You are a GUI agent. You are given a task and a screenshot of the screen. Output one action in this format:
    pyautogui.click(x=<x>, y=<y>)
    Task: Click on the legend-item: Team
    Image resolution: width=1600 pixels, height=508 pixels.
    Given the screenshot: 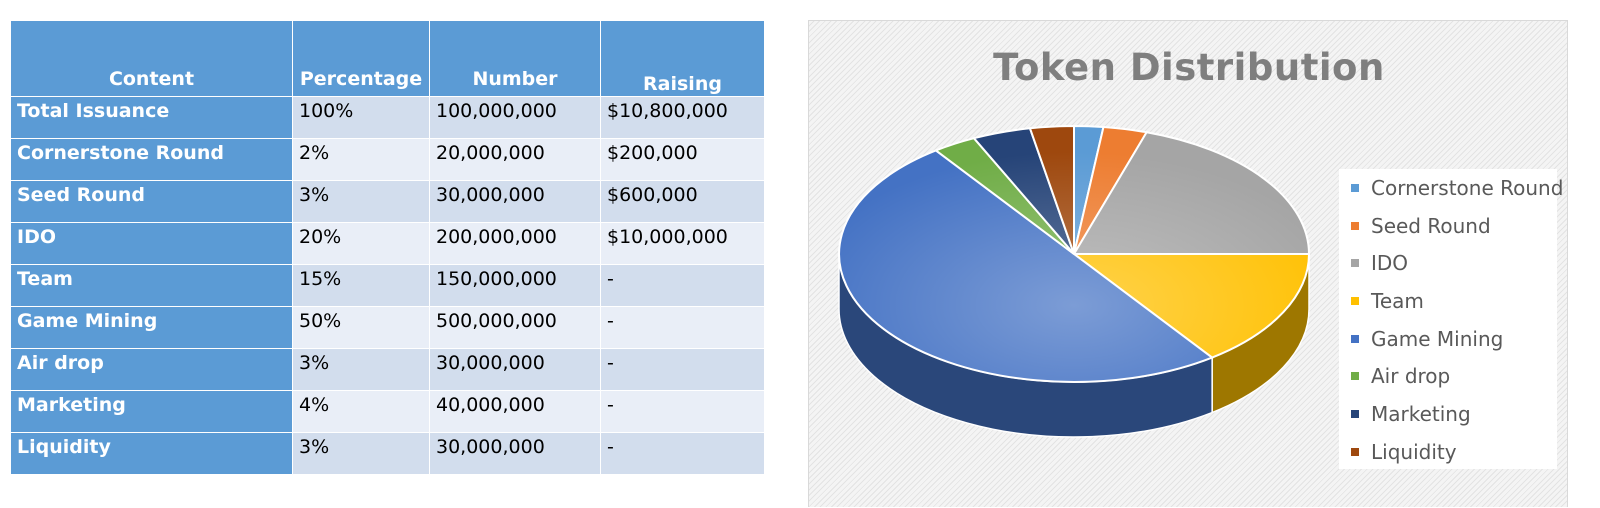 What is the action you would take?
    pyautogui.click(x=1448, y=301)
    